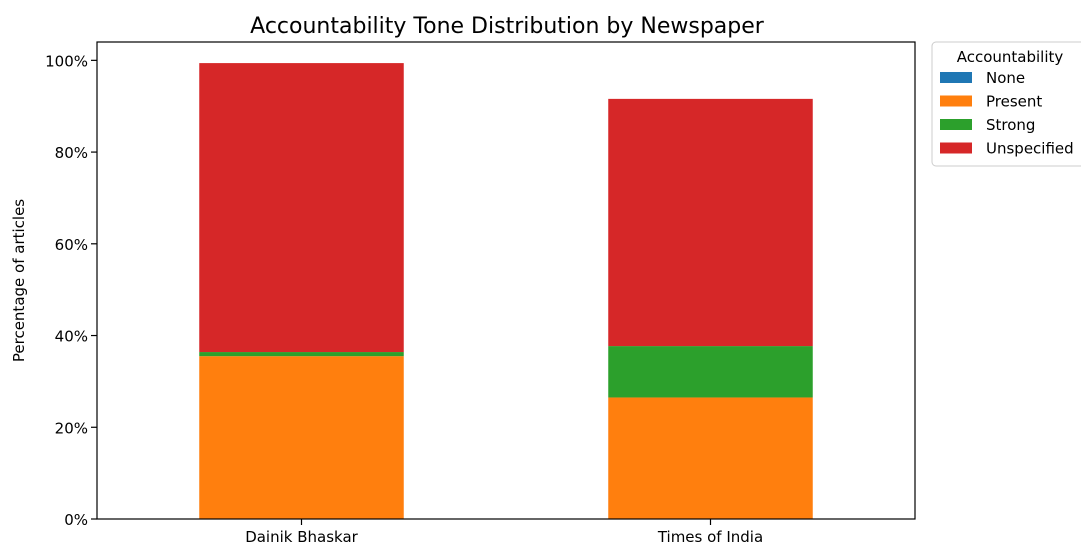  What do you see at coordinates (19, 280) in the screenshot?
I see `y-axis-label: Percentage of articles` at bounding box center [19, 280].